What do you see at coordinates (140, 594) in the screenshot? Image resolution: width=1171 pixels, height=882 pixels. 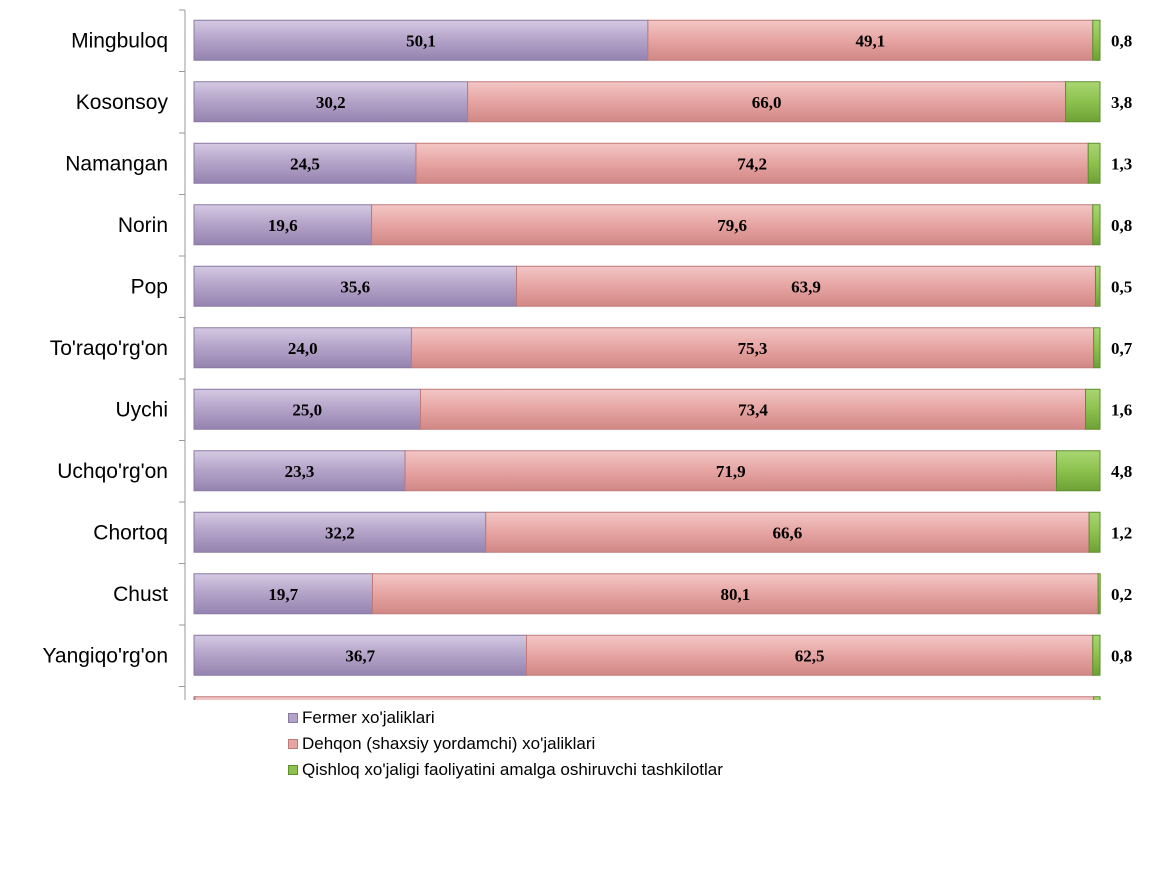 I see `category-label: Chust` at bounding box center [140, 594].